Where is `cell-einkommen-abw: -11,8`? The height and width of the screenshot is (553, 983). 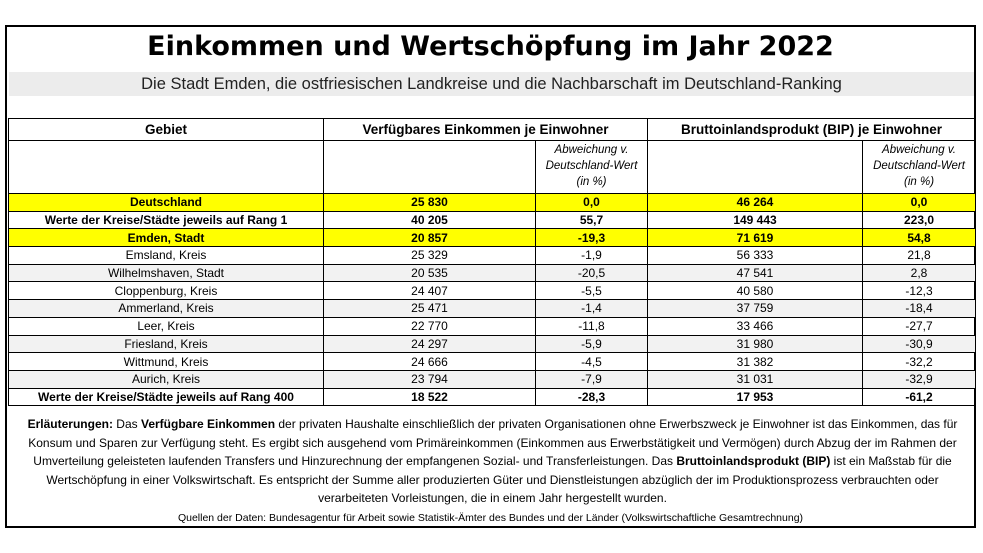
cell-einkommen-abw: -11,8 is located at coordinates (591, 326).